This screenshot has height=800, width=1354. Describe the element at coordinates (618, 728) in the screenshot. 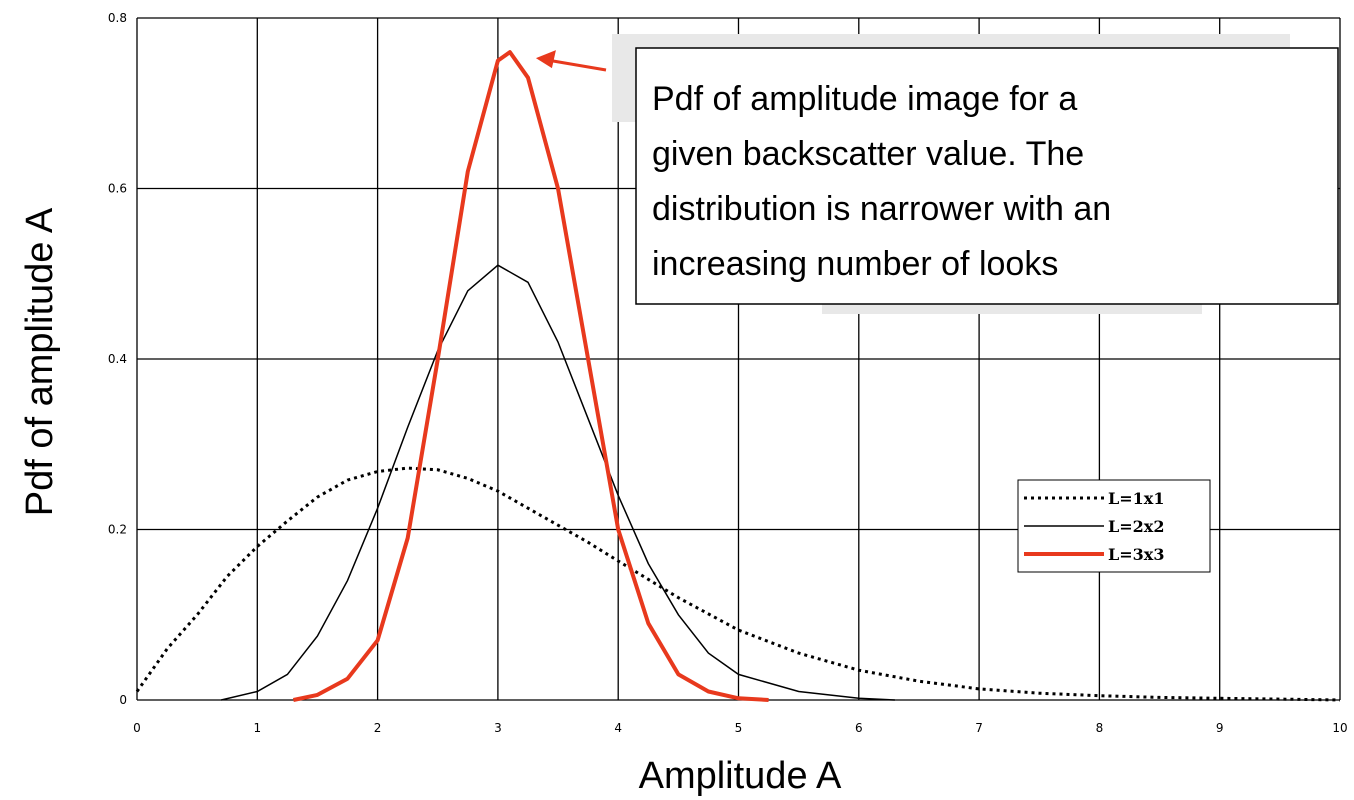

I see `x-tick-label-4: 4` at that location.